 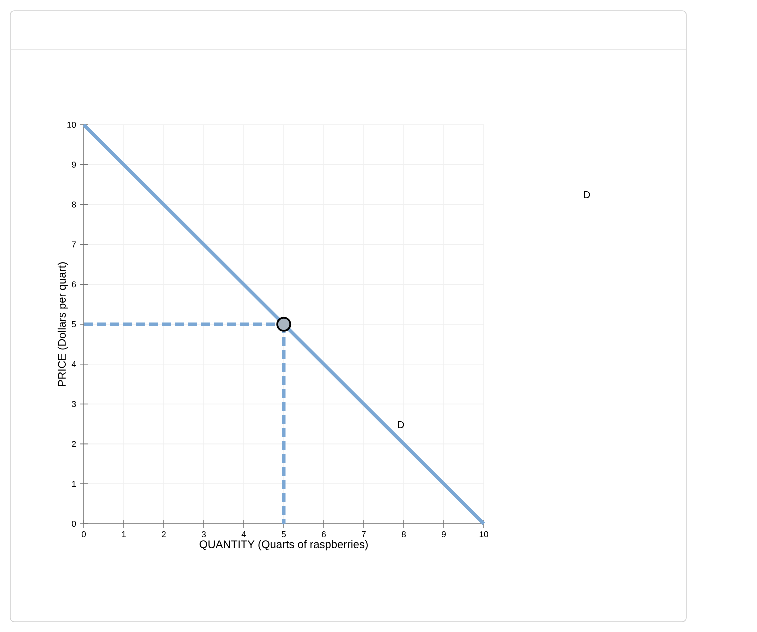 What do you see at coordinates (74, 285) in the screenshot?
I see `y-tick-label: 6` at bounding box center [74, 285].